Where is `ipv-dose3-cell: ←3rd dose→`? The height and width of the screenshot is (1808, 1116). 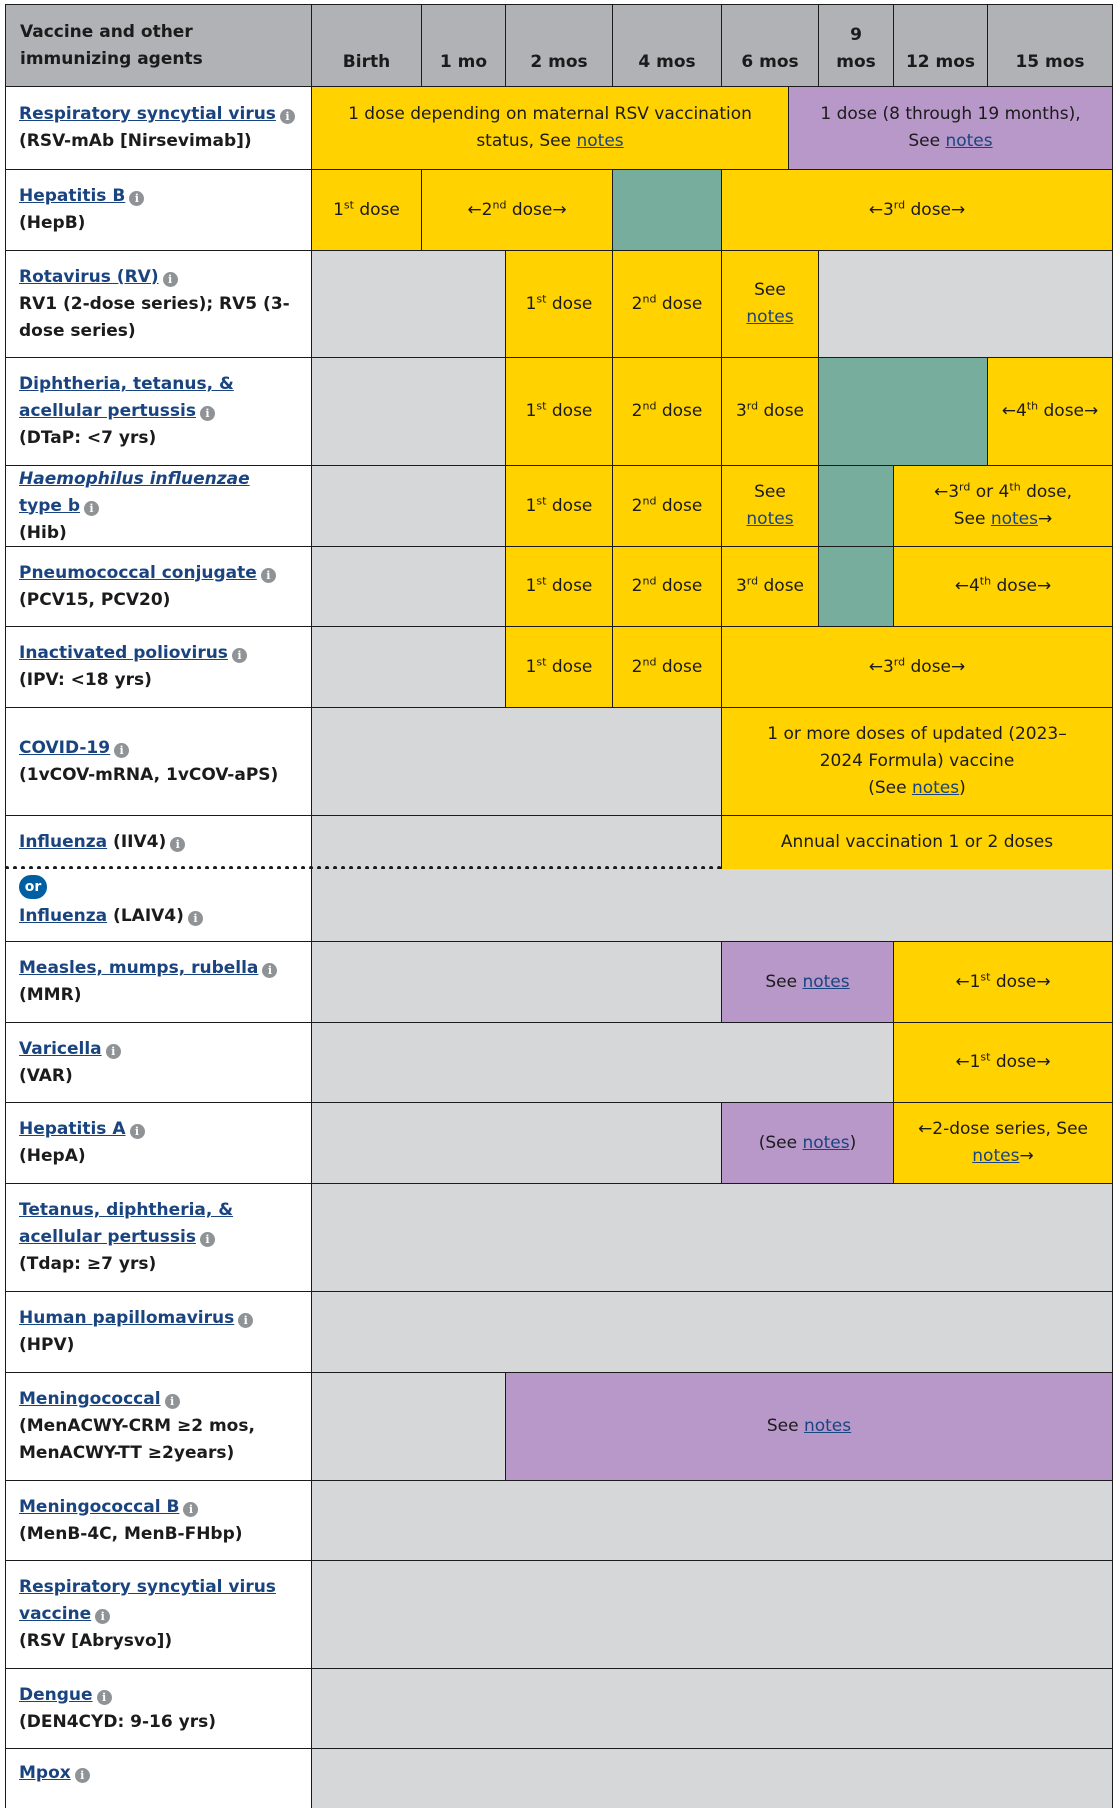 ipv-dose3-cell: ←3rd dose→ is located at coordinates (917, 667).